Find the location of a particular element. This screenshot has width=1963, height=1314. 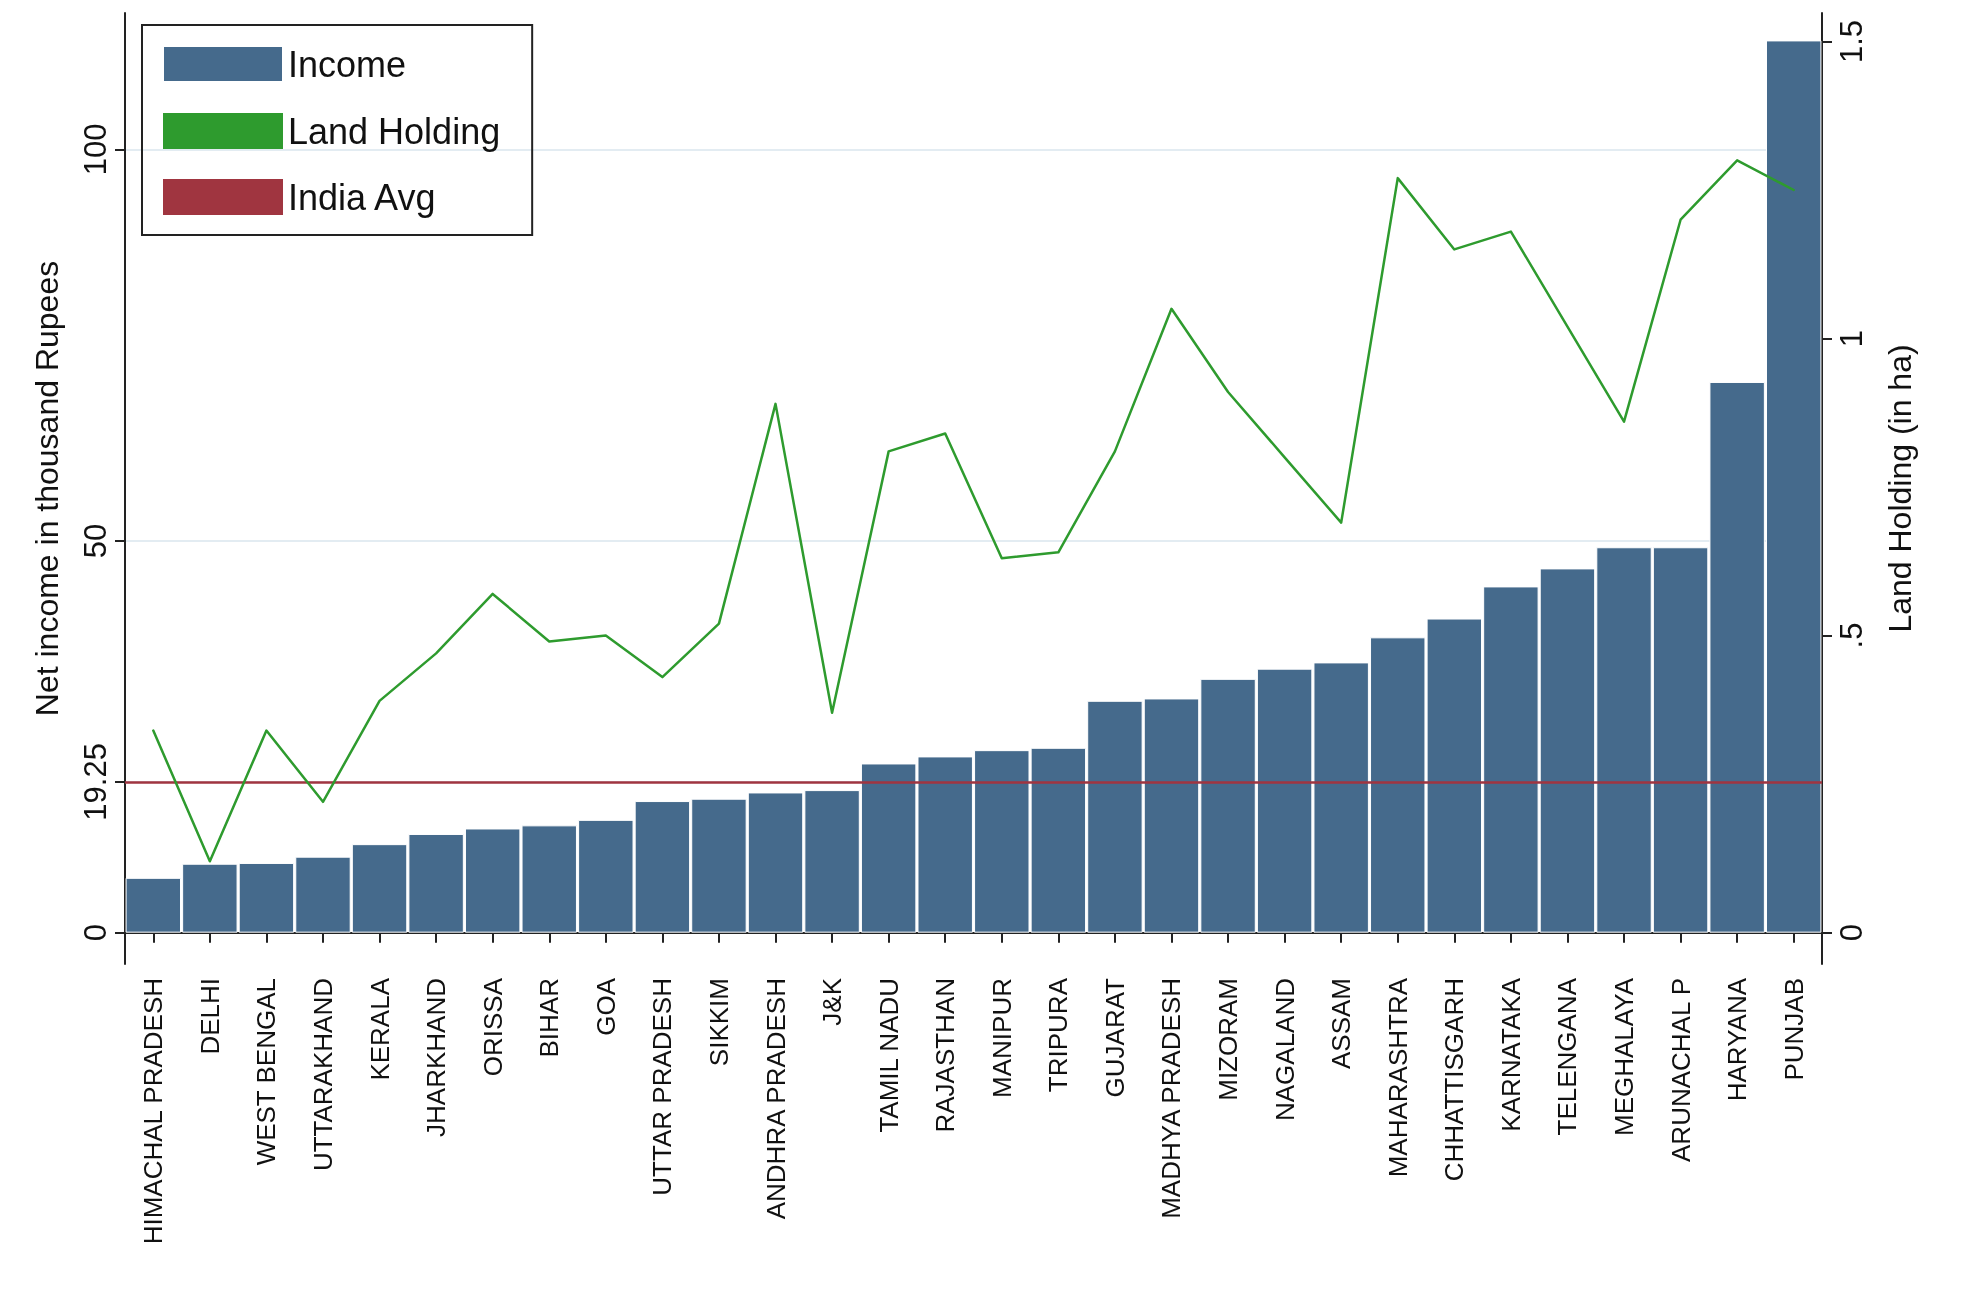

x-tick-label: RAJASTHAN is located at coordinates (945, 1055).